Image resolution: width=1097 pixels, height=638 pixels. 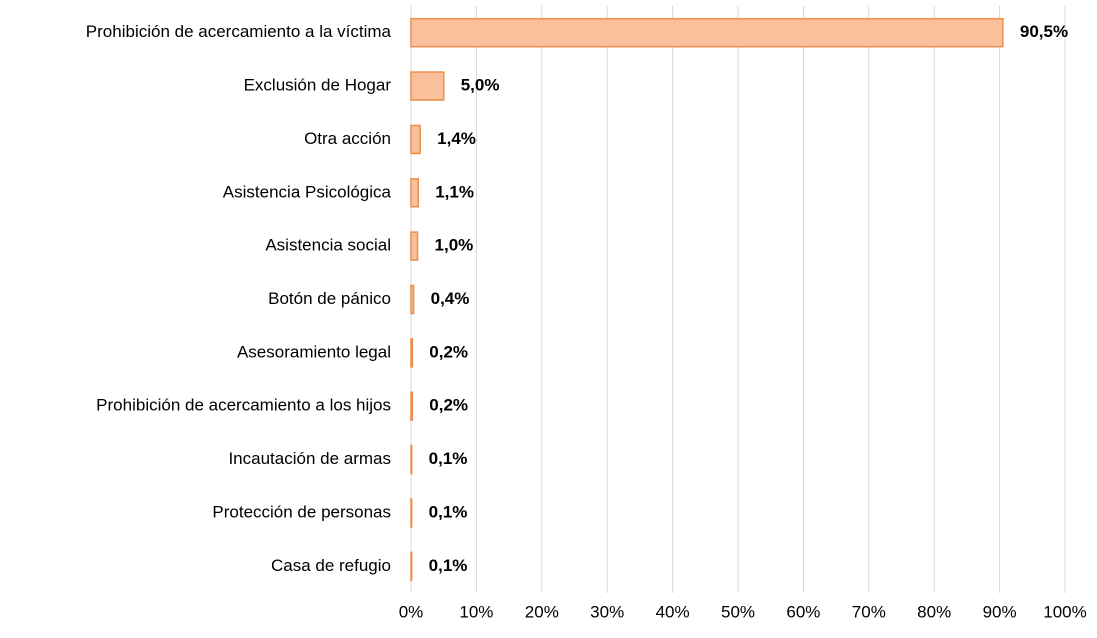 I want to click on y-tick-label: Asistencia Psicológica, so click(x=307, y=191).